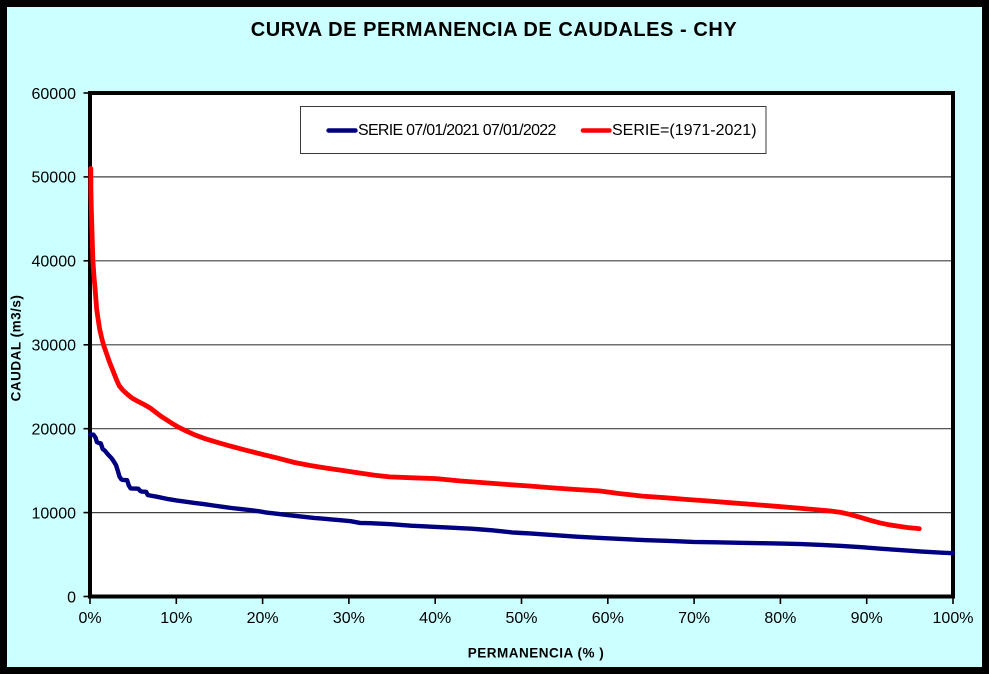 This screenshot has width=989, height=674. Describe the element at coordinates (54, 94) in the screenshot. I see `svg-text: 60000` at that location.